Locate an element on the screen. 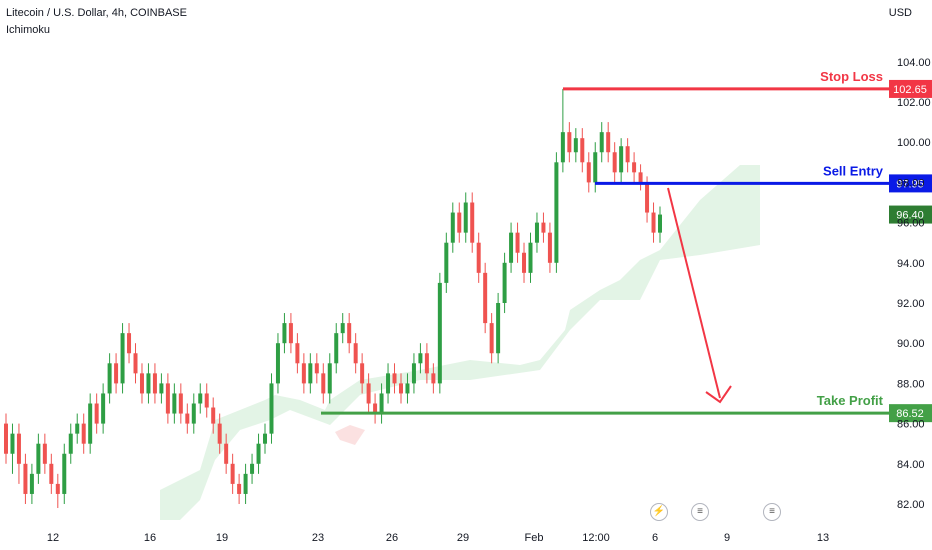  last-price-tag is located at coordinates (910, 214).